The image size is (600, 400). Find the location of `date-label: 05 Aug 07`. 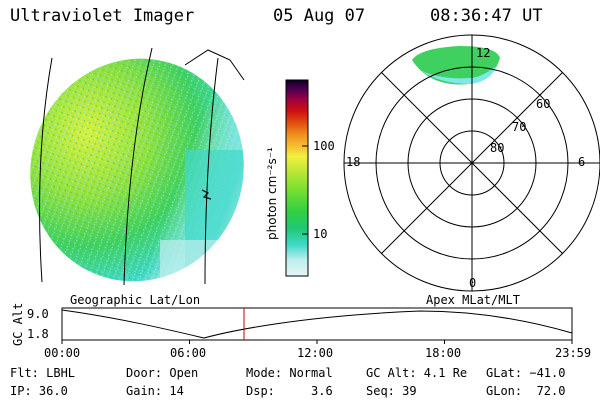

date-label: 05 Aug 07 is located at coordinates (319, 16).